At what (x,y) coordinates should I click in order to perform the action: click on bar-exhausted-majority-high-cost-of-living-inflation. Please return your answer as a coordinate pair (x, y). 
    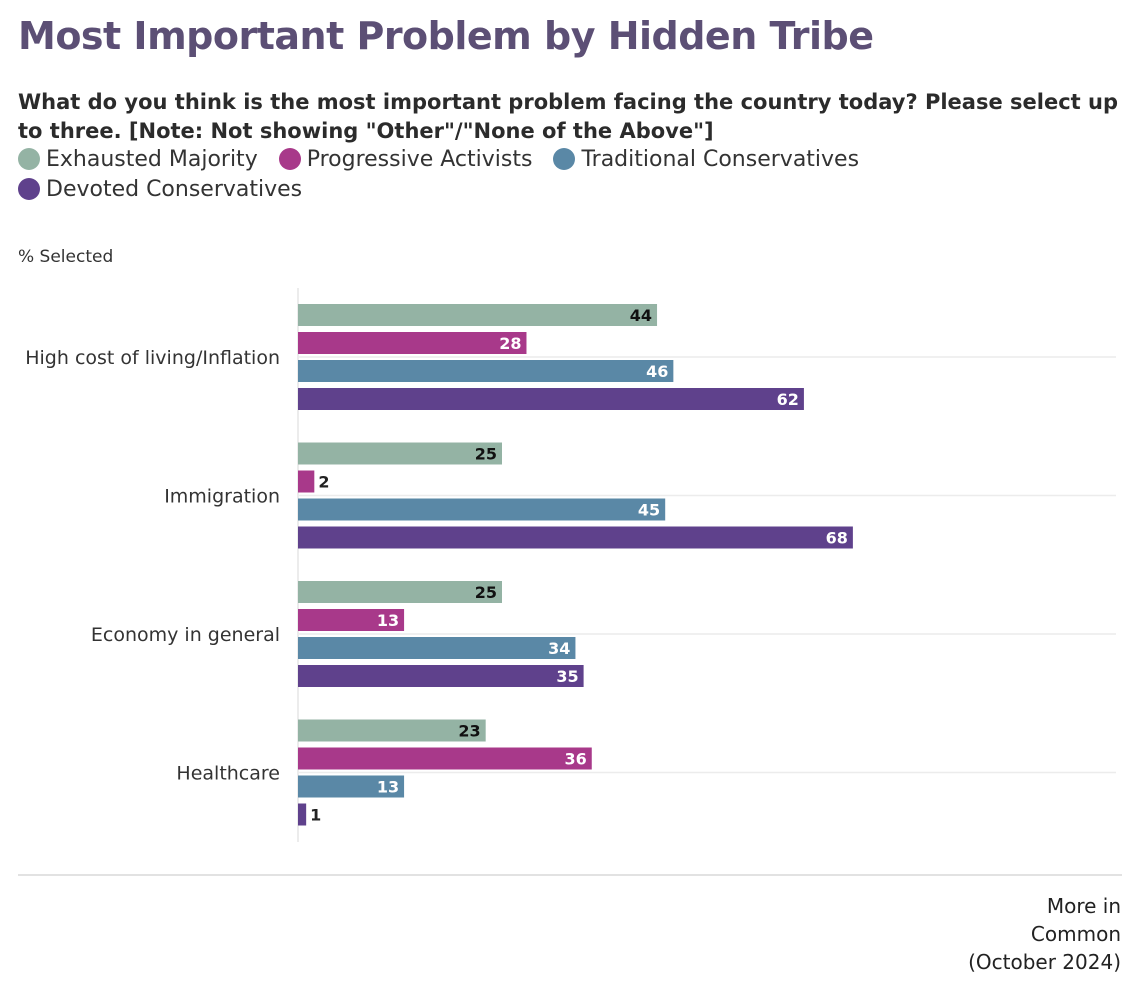
    Looking at the image, I should click on (478, 315).